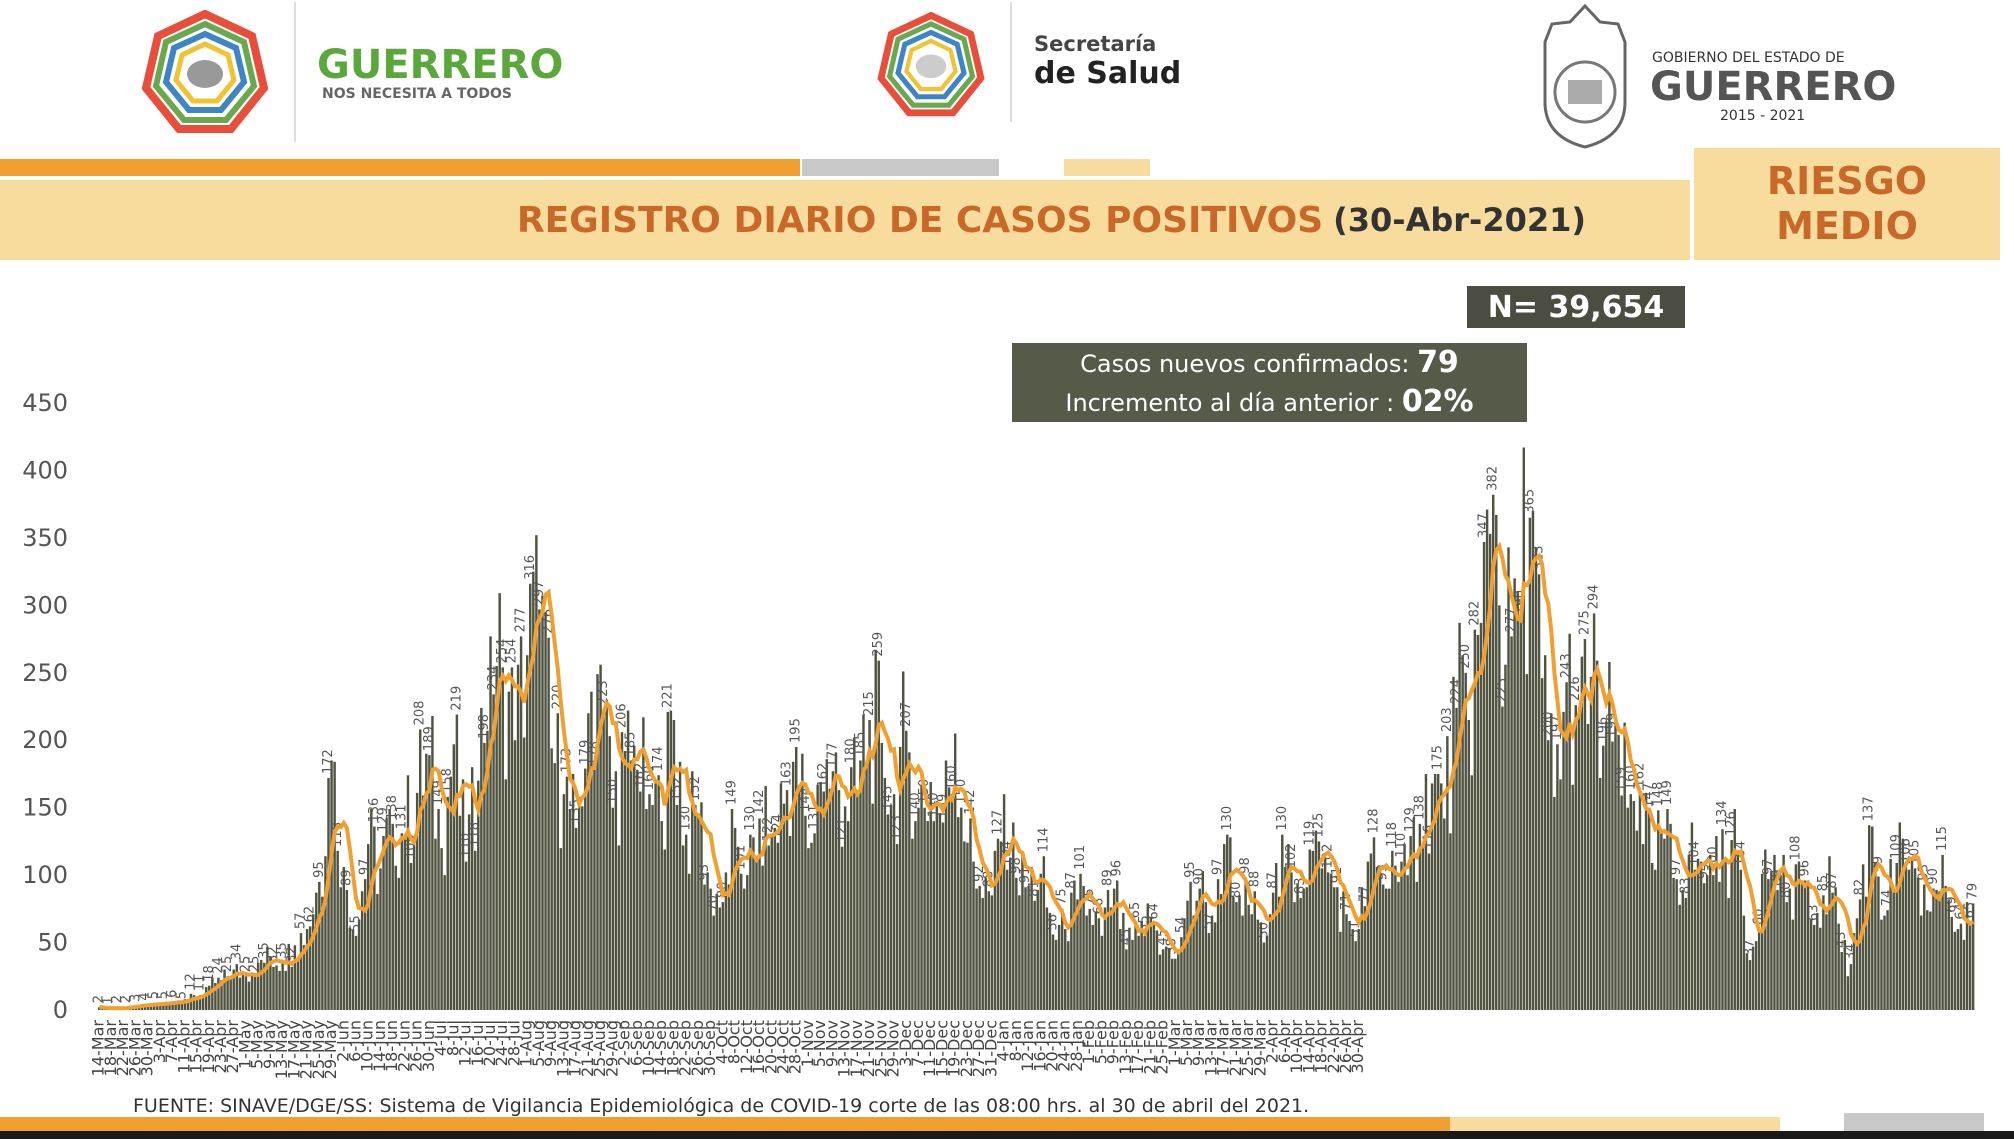  What do you see at coordinates (1823, 883) in the screenshot?
I see `bar-value-label: 85` at bounding box center [1823, 883].